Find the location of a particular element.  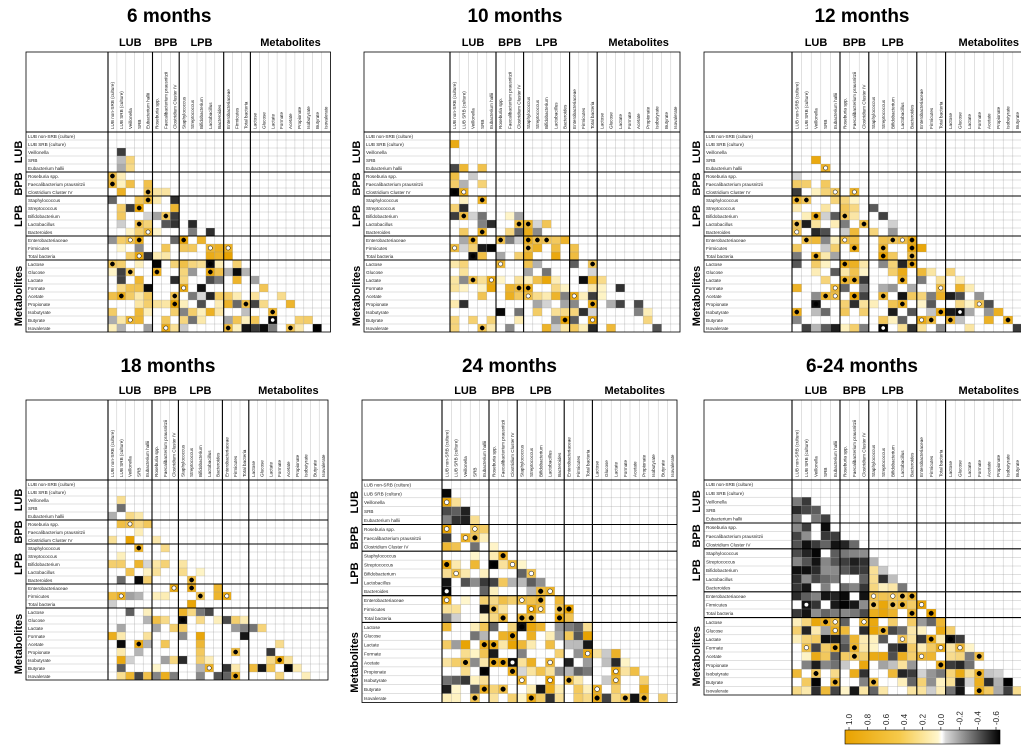

column-label: Eubacterium hallii is located at coordinates (835, 459).